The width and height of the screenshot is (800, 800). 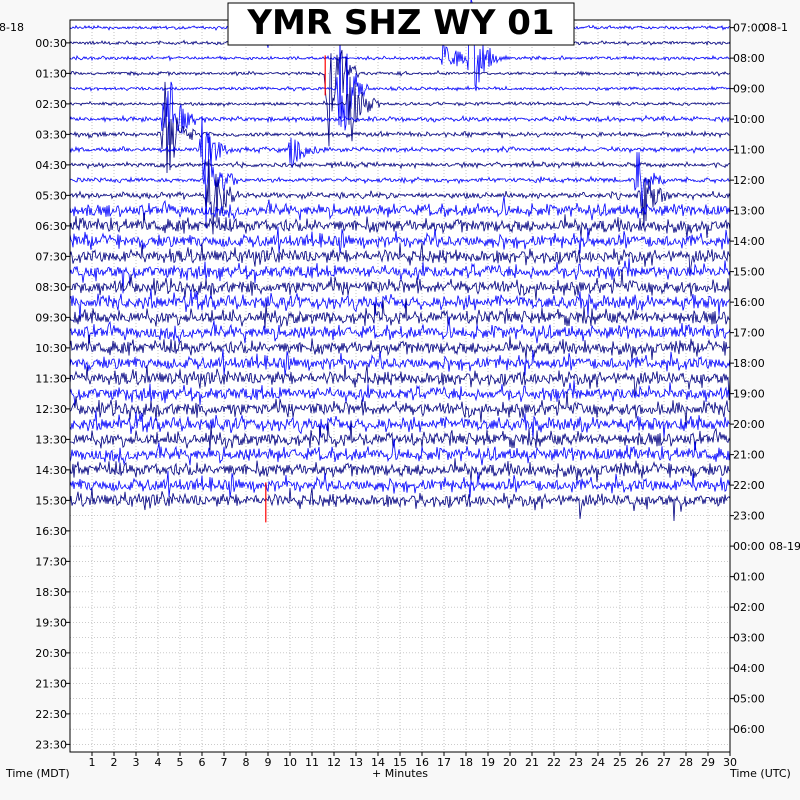 What do you see at coordinates (422, 762) in the screenshot?
I see `x-tick-label: 16` at bounding box center [422, 762].